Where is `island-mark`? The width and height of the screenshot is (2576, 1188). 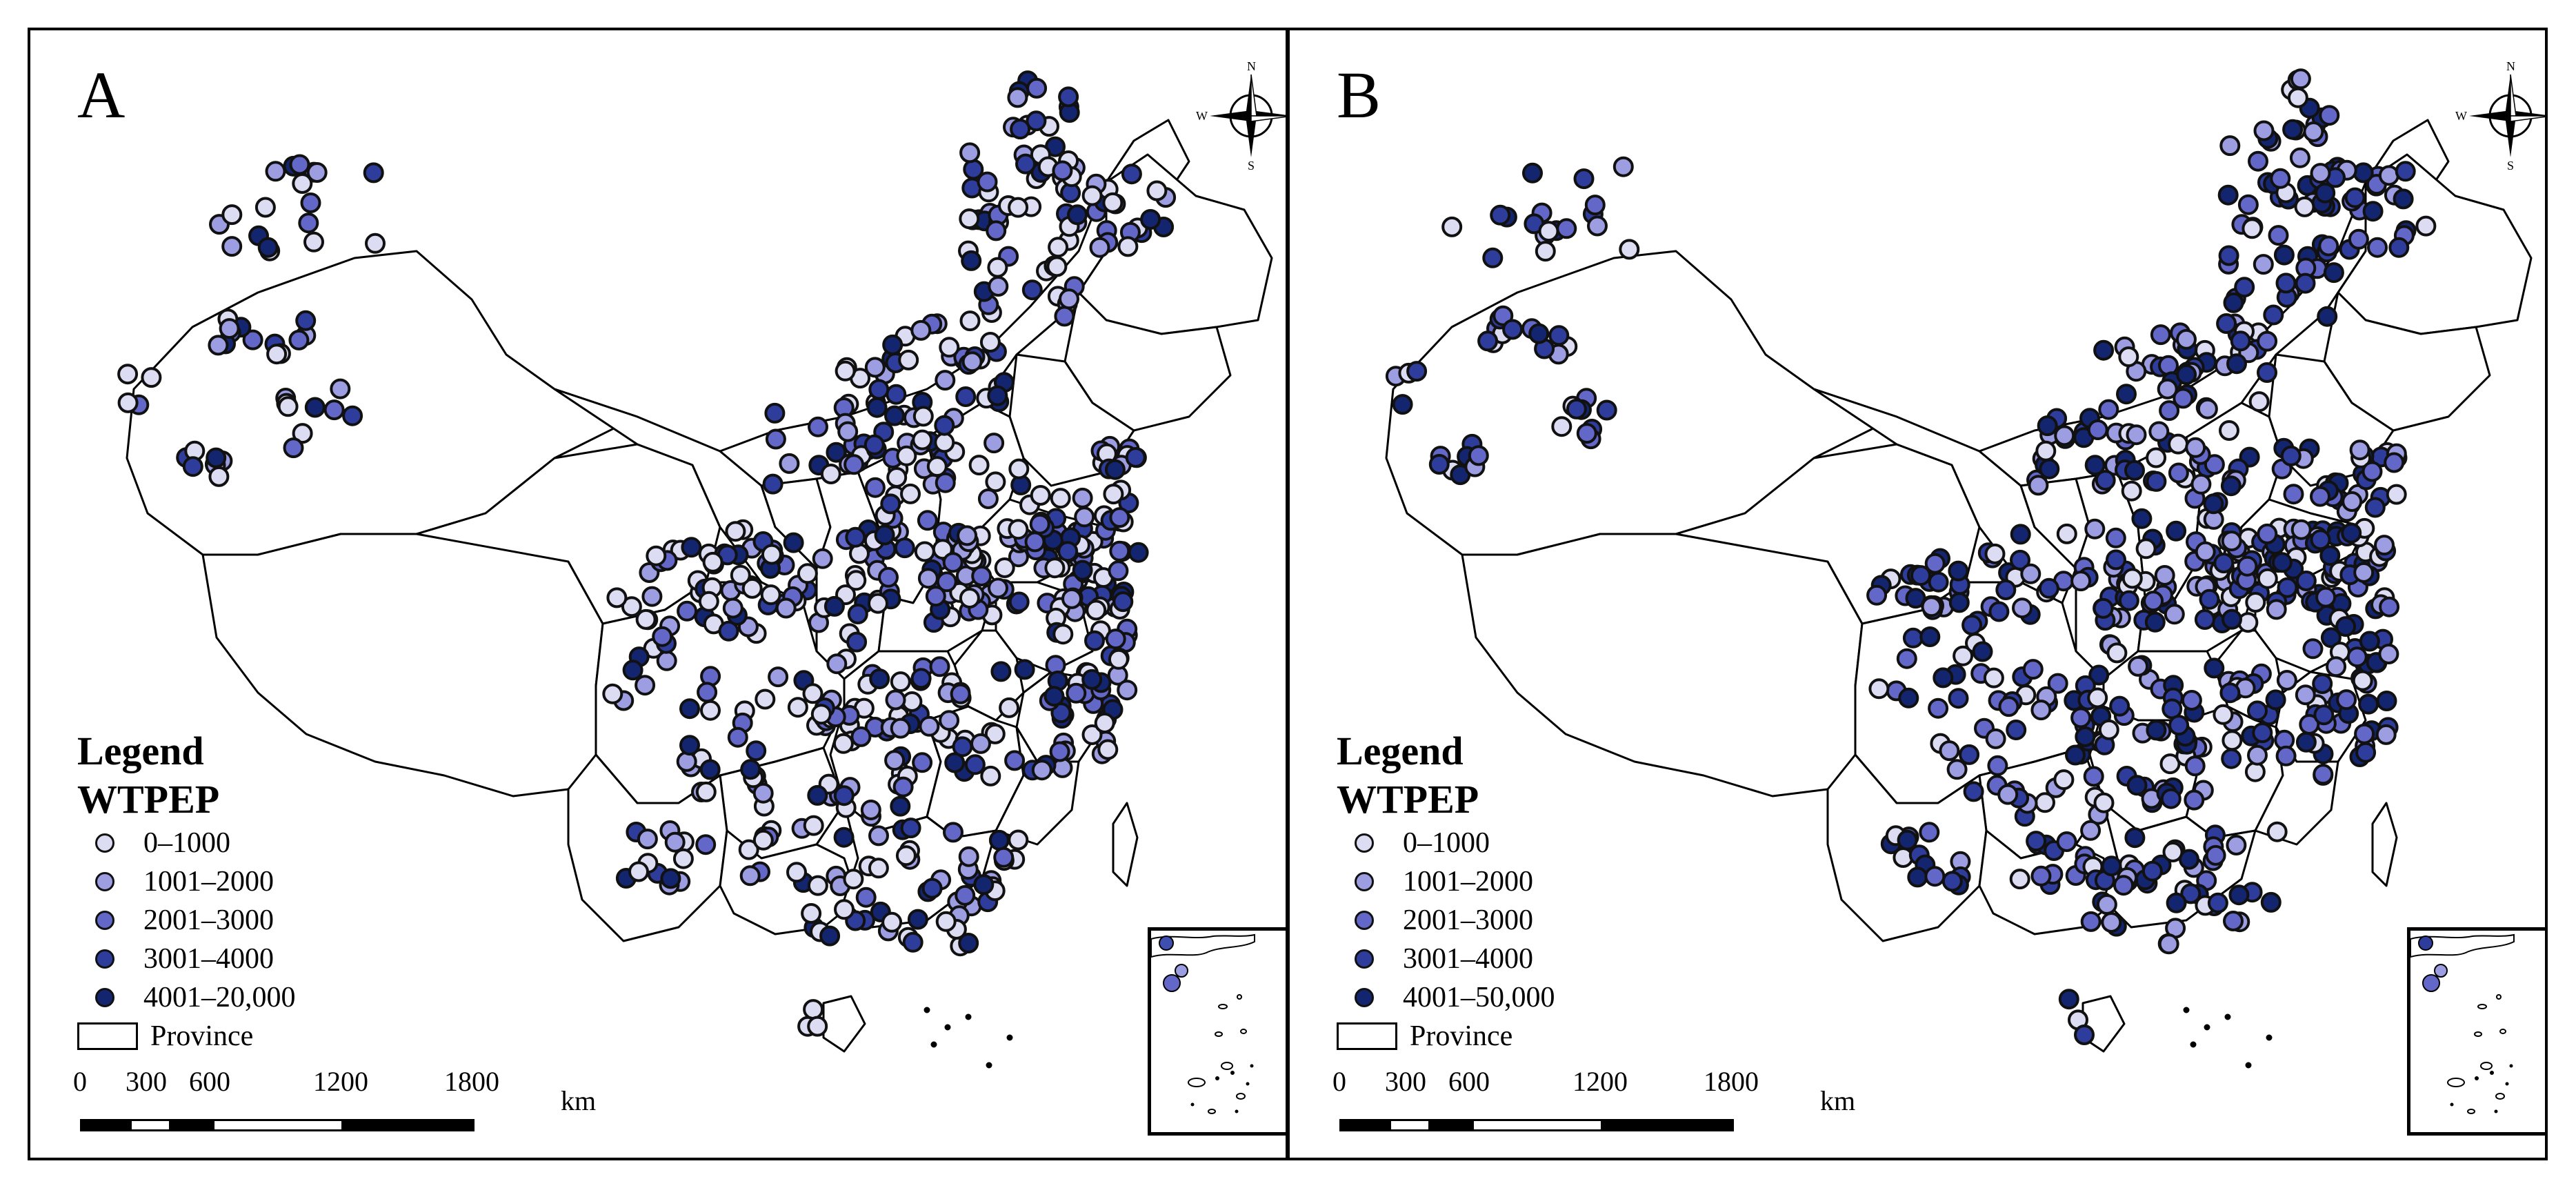
island-mark is located at coordinates (2193, 1044).